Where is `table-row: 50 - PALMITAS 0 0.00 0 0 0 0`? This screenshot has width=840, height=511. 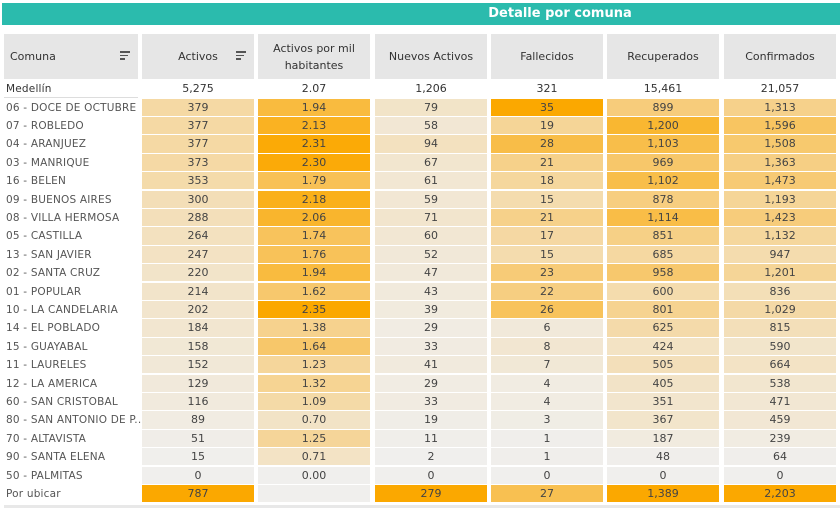
table-row: 50 - PALMITAS 0 0.00 0 0 0 0 is located at coordinates (420, 475).